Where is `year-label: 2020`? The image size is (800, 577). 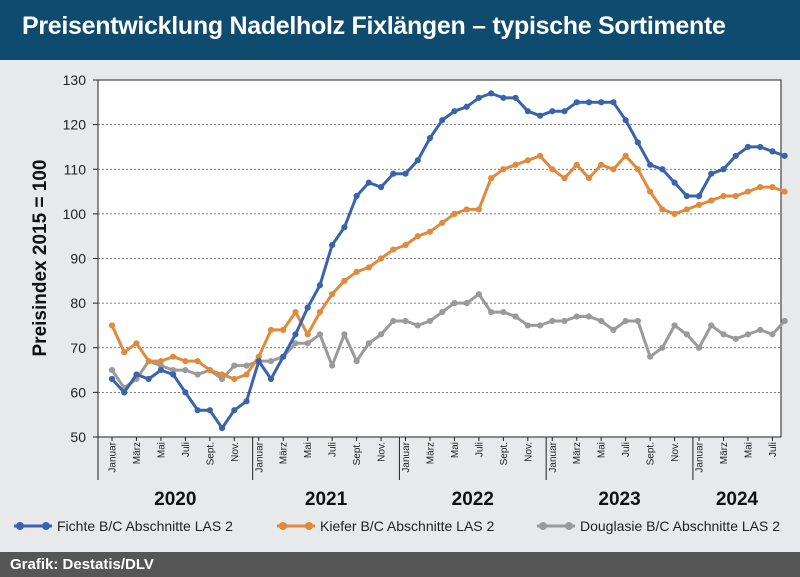
year-label: 2020 is located at coordinates (175, 499).